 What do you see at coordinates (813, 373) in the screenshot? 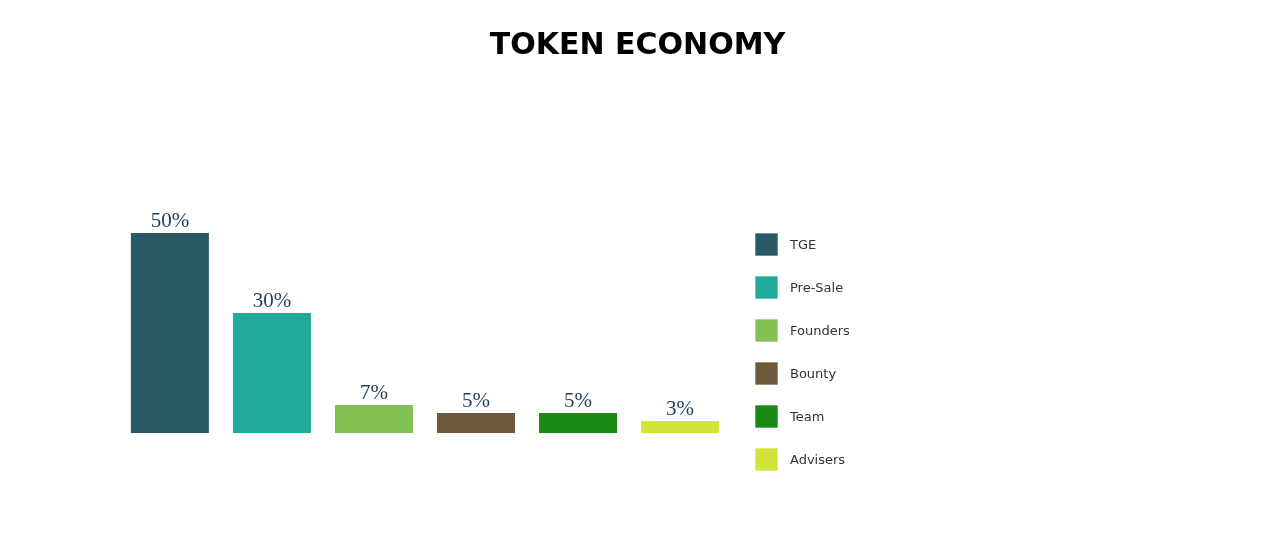
I see `legend-label: Bounty` at bounding box center [813, 373].